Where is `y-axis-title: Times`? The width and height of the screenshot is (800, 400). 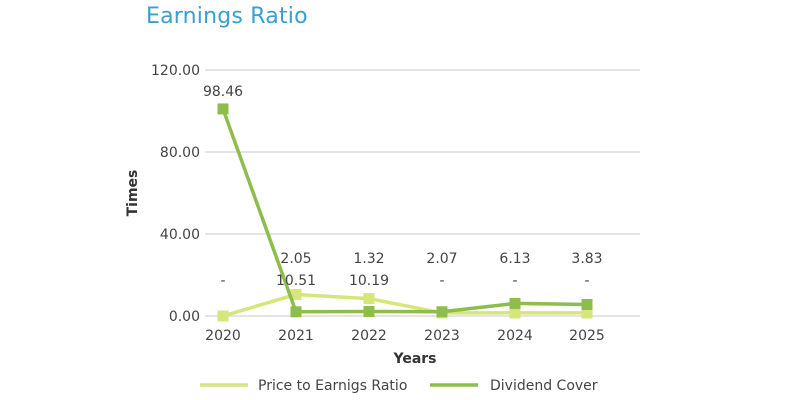 y-axis-title: Times is located at coordinates (133, 193).